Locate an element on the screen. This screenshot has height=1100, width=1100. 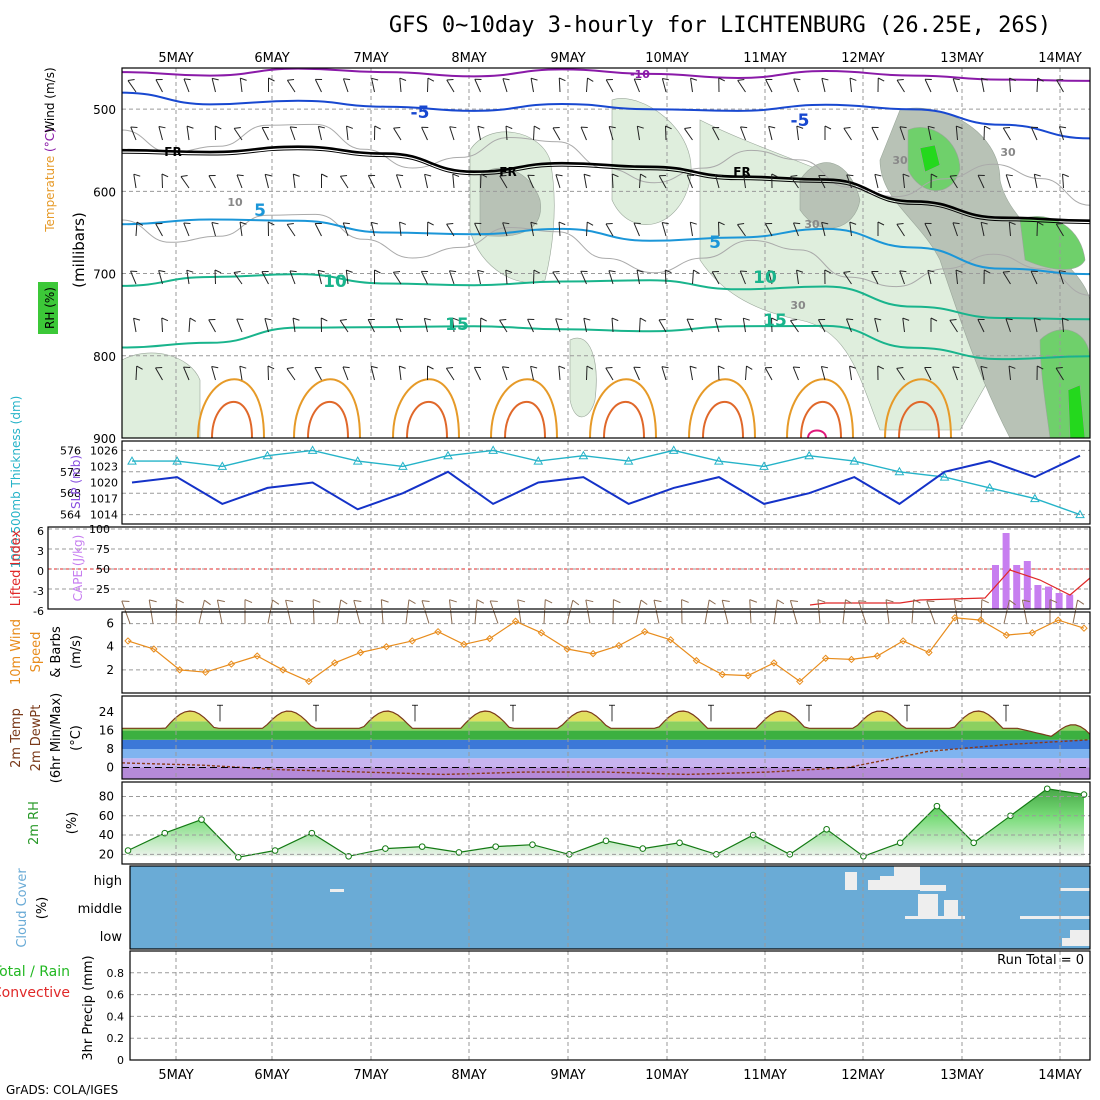
cloud-ylabel-1: (%) is located at coordinates (42, 908).